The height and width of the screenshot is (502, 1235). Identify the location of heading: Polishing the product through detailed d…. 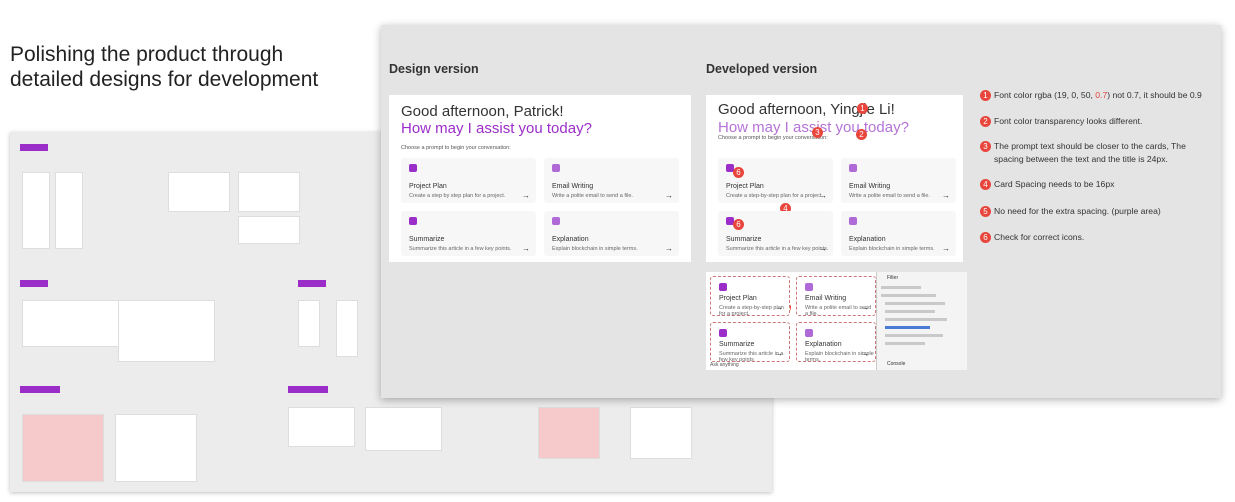
(164, 67).